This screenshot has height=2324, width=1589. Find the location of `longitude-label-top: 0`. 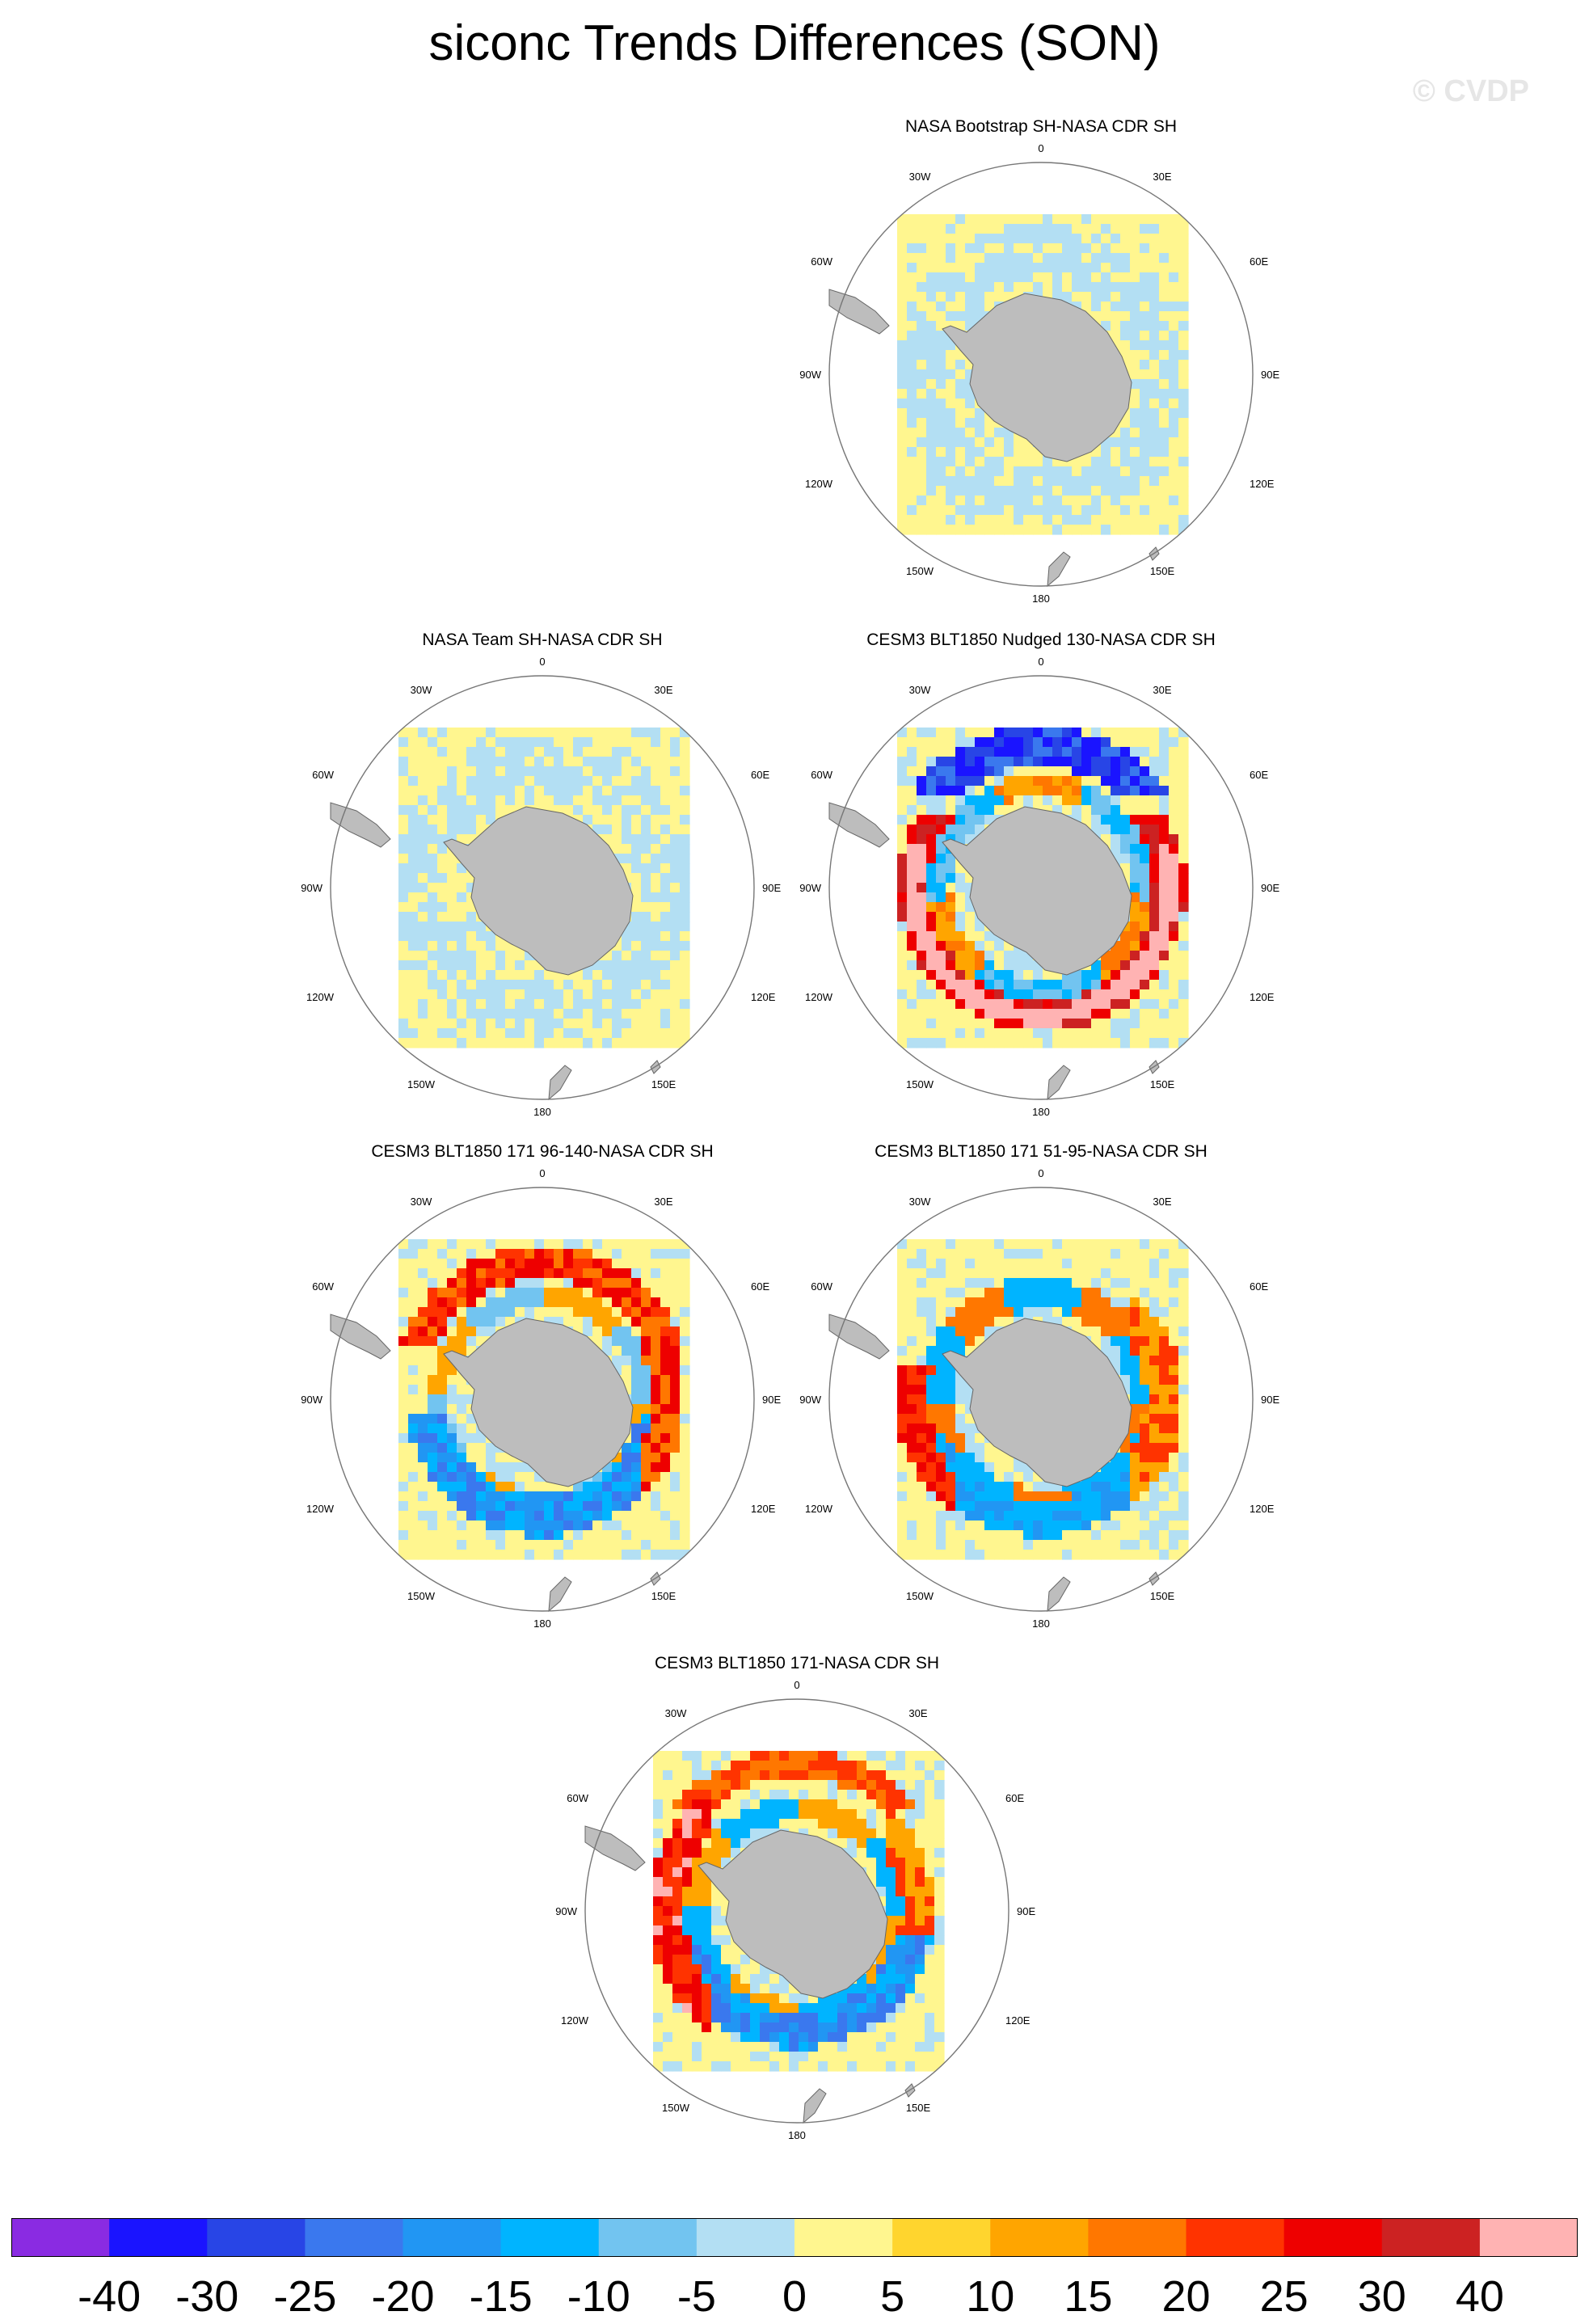

longitude-label-top: 0 is located at coordinates (542, 1173).